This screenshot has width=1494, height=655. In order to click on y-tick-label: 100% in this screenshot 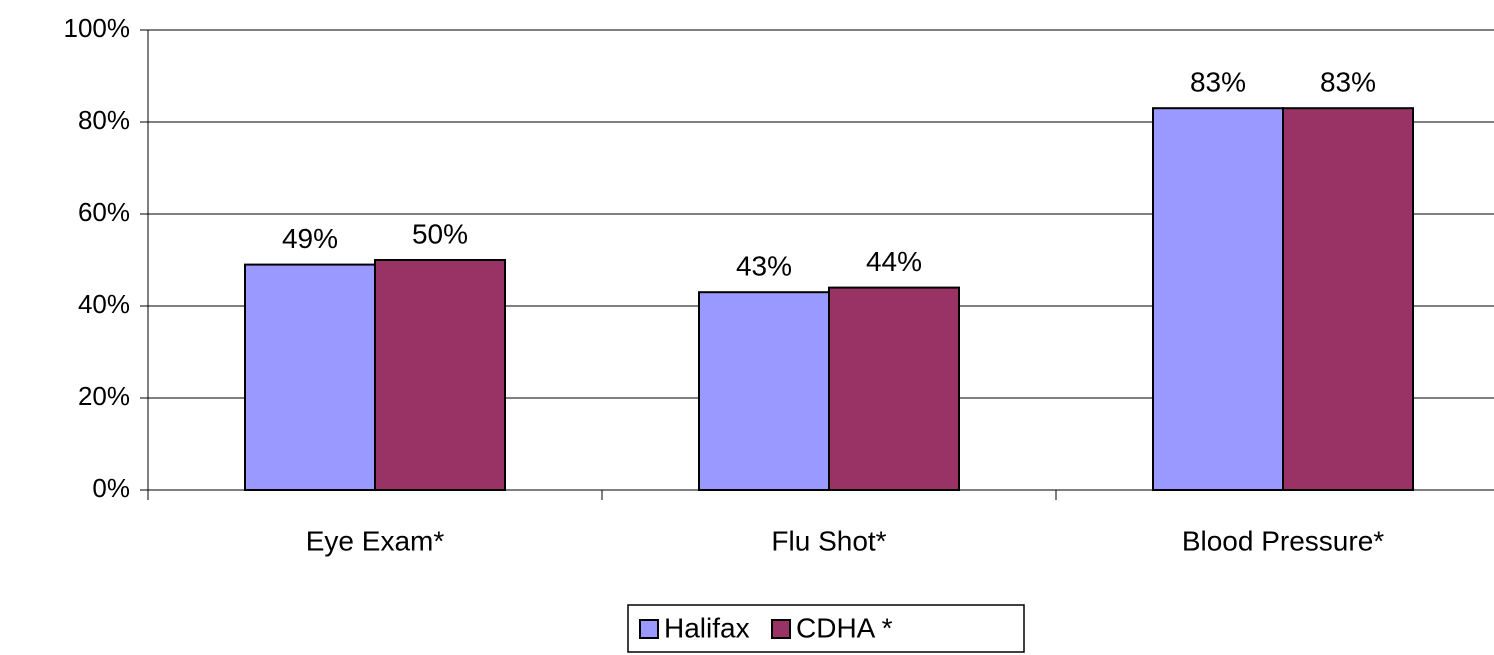, I will do `click(97, 28)`.